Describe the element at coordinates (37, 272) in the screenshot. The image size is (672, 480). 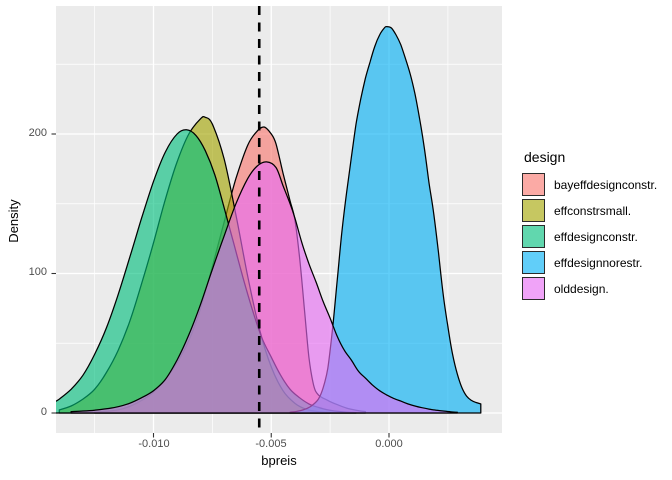
I see `y-tick-label-100: 100` at that location.